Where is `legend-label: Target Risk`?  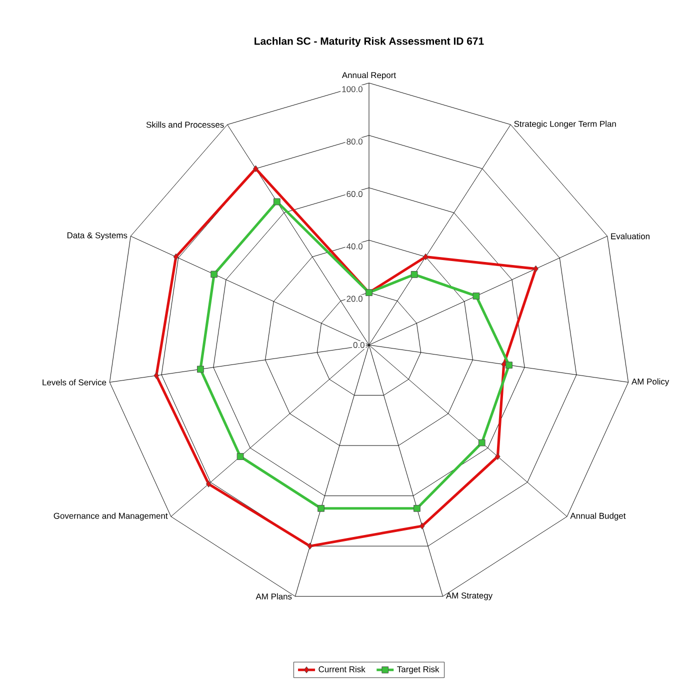
legend-label: Target Risk is located at coordinates (418, 670).